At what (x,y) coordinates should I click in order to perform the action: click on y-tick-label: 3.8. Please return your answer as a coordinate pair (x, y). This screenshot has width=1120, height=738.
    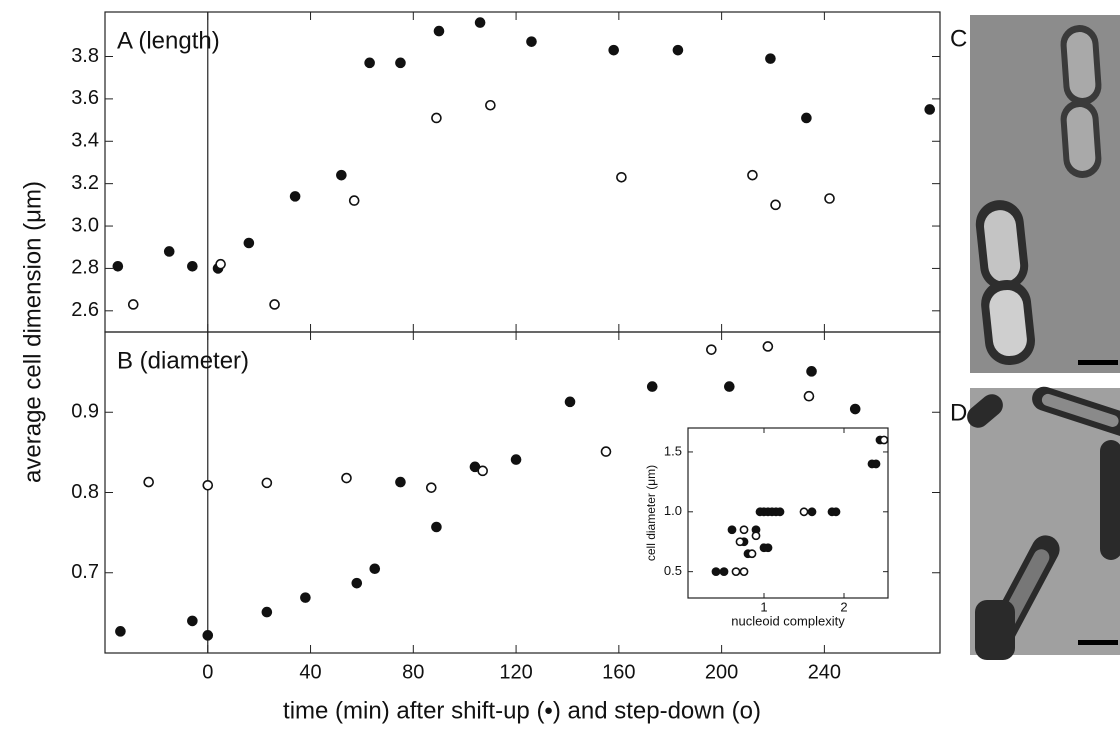
    Looking at the image, I should click on (85, 56).